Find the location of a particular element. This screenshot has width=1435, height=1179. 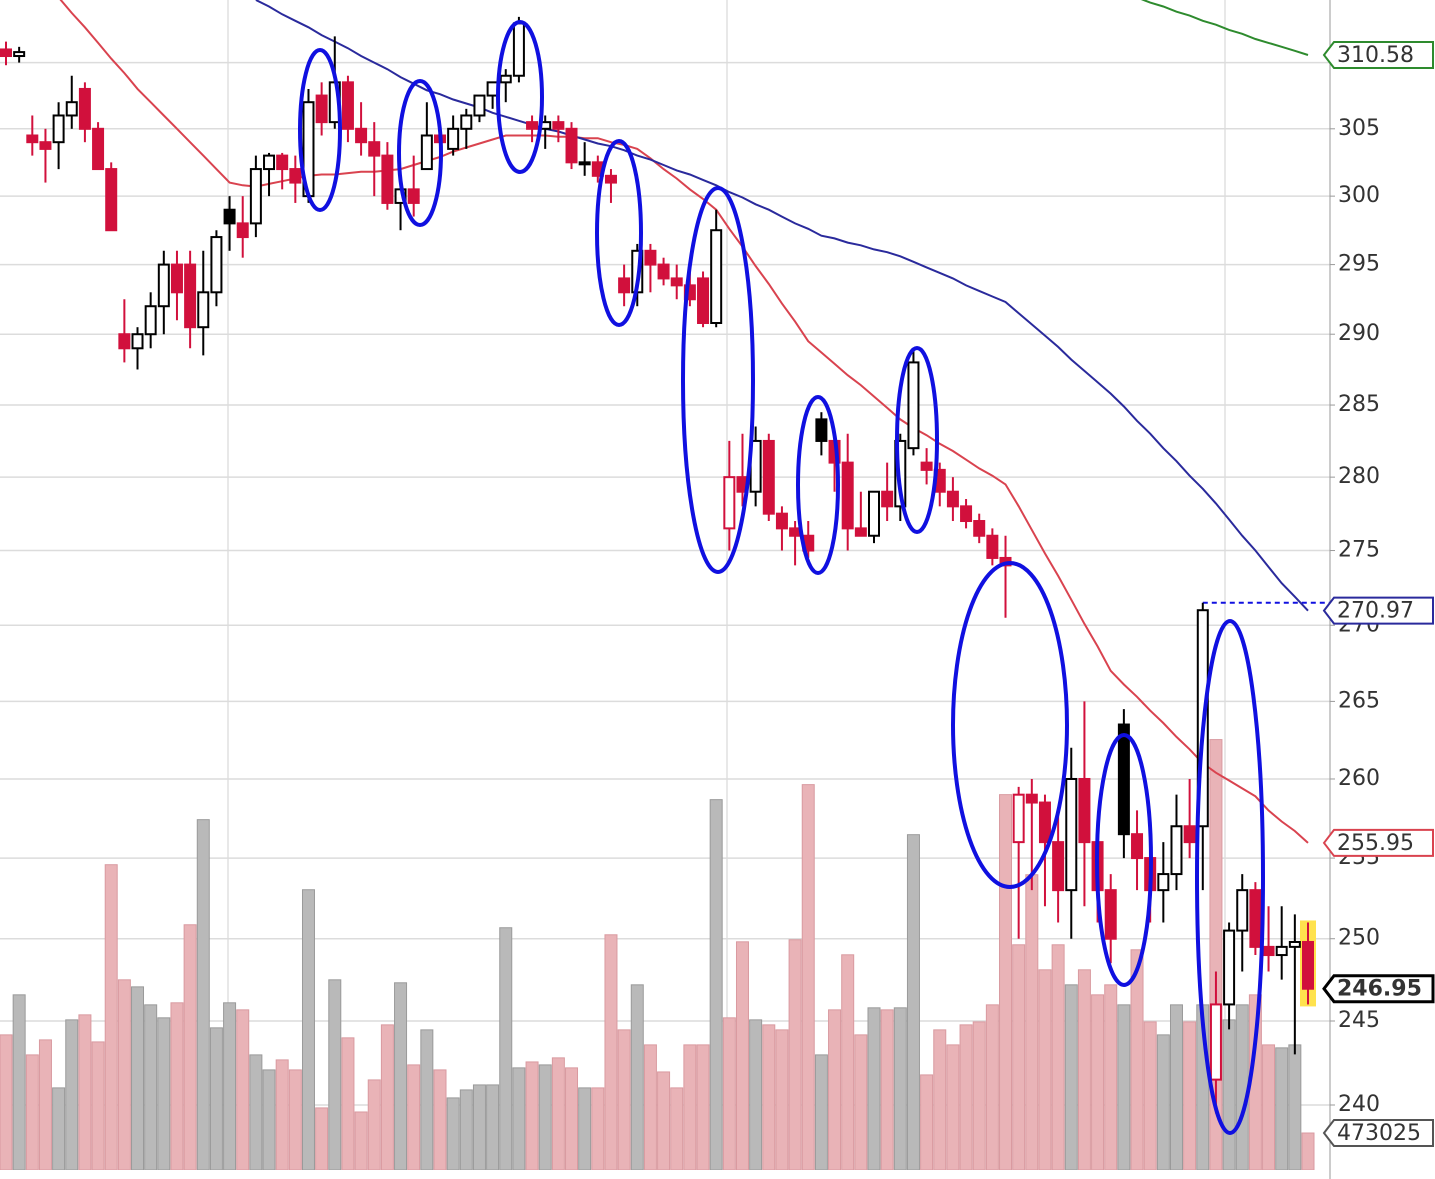

y-tick-label: 300 is located at coordinates (1359, 195).